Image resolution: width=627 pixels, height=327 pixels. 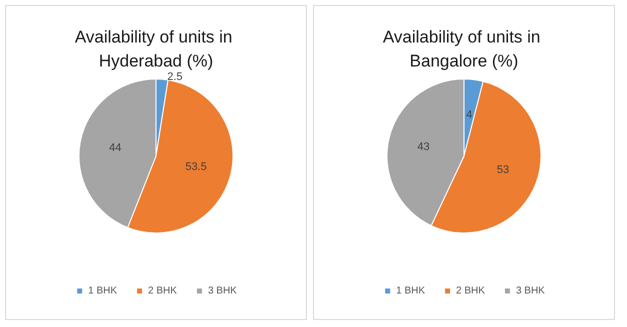 I want to click on data-label: 4, so click(x=469, y=114).